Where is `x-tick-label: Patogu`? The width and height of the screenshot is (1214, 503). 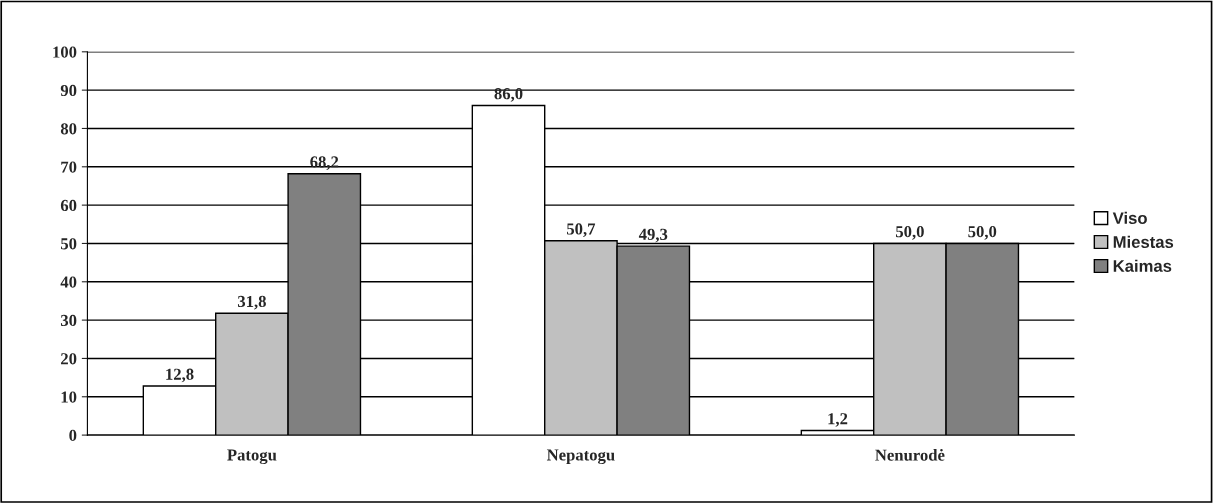
x-tick-label: Patogu is located at coordinates (252, 457).